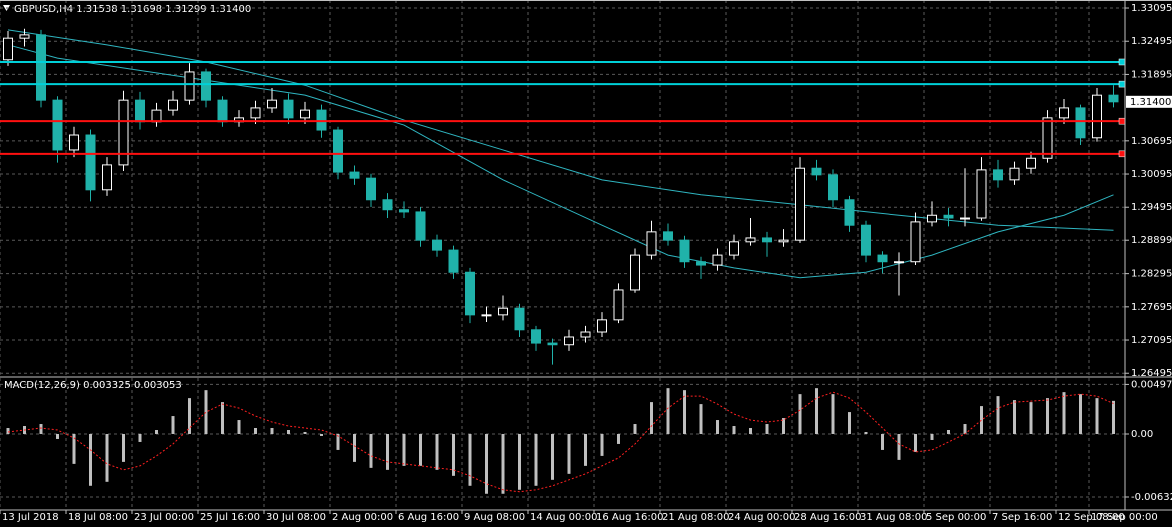 Image resolution: width=1172 pixels, height=527 pixels. Describe the element at coordinates (1151, 384) in the screenshot. I see `y-tick-label: 0.004977` at that location.